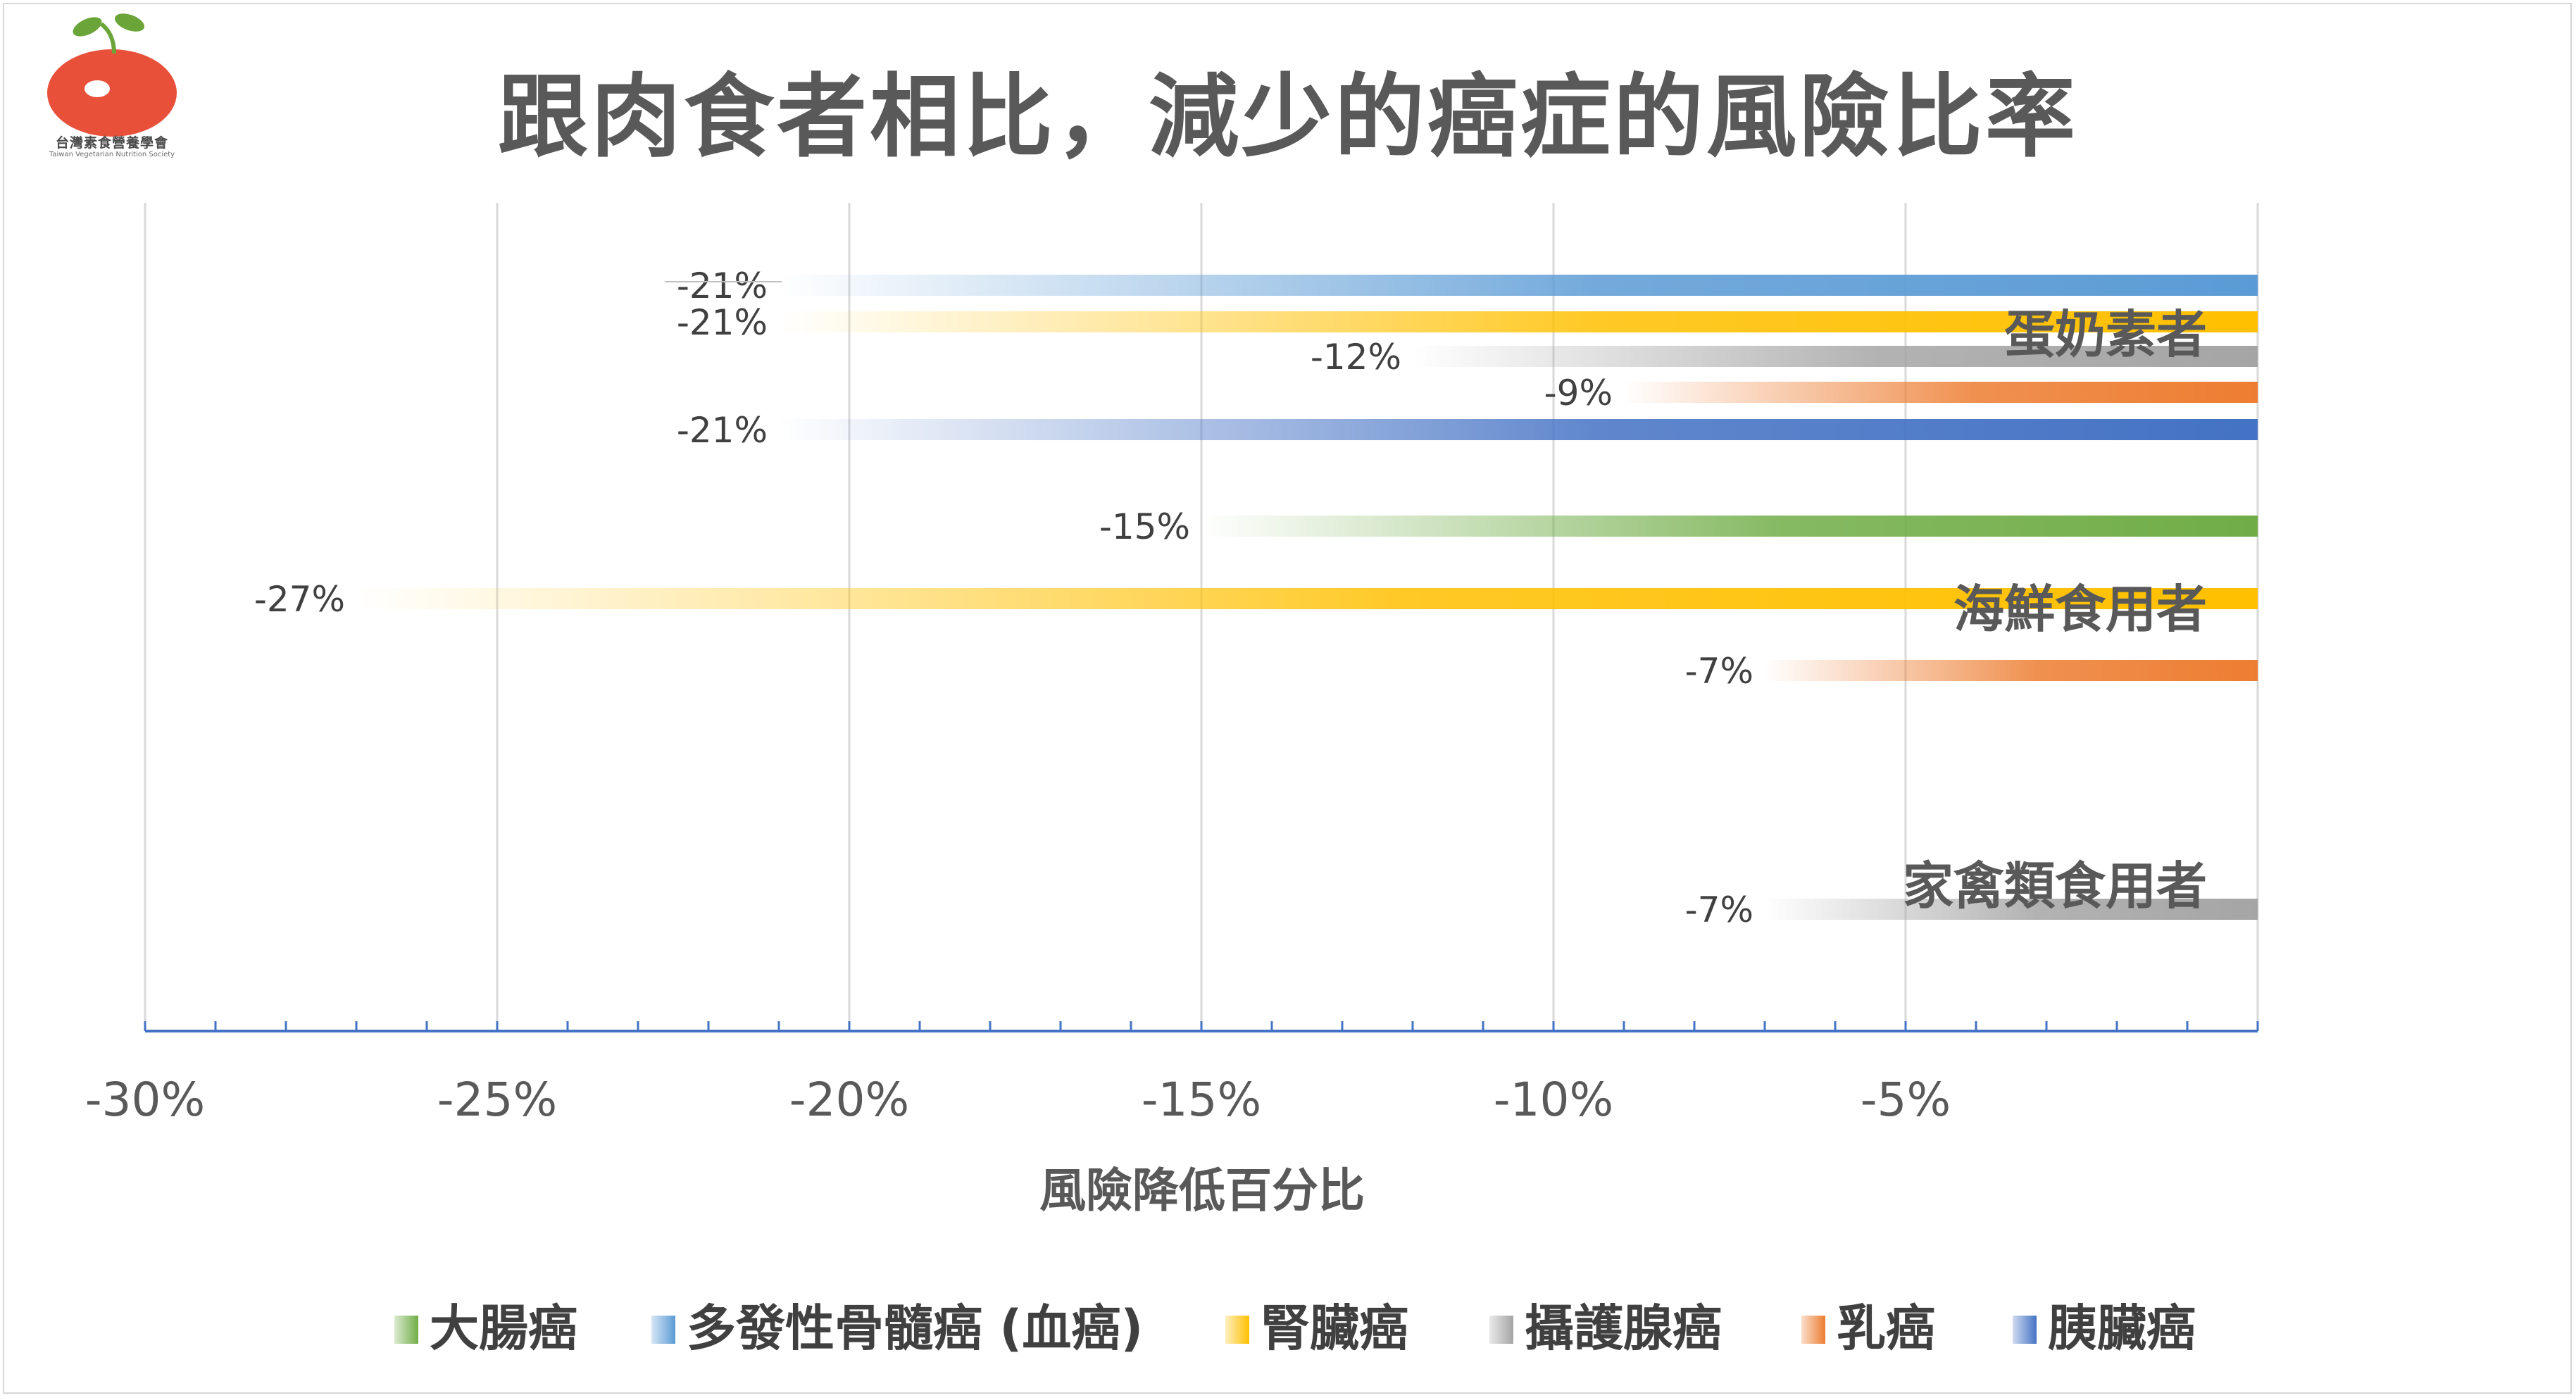 This screenshot has width=2576, height=1398. What do you see at coordinates (2025, 1330) in the screenshot?
I see `legend-swatch-pancreas` at bounding box center [2025, 1330].